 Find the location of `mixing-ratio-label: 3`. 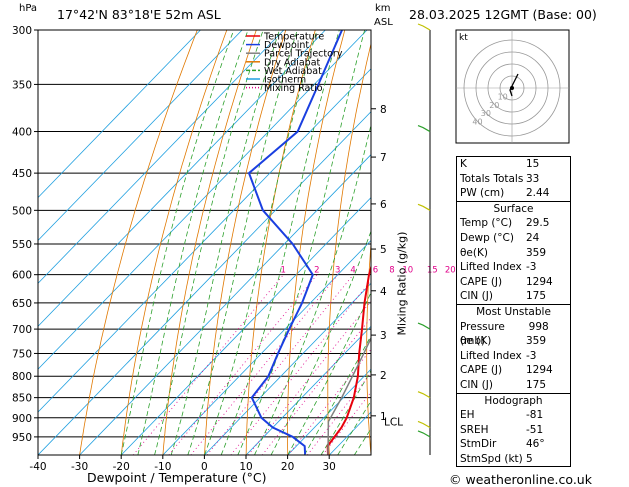

mixing-ratio-label: 3 is located at coordinates (337, 271).